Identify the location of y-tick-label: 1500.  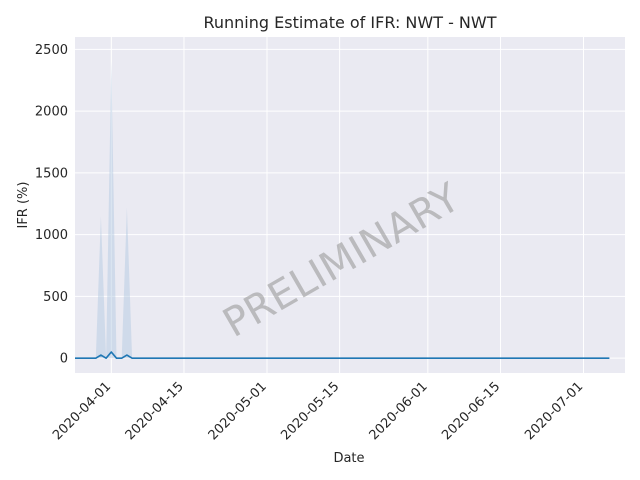
(51, 173).